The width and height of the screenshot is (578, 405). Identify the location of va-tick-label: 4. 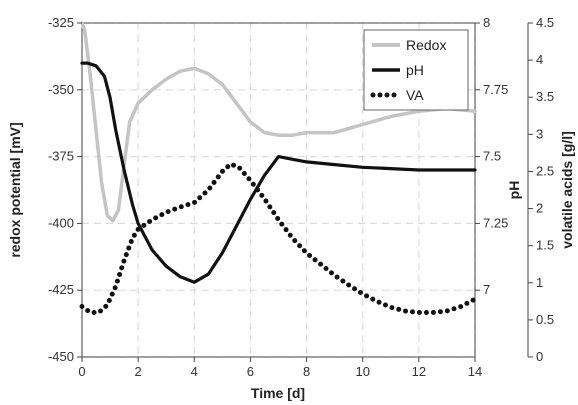
(539, 59).